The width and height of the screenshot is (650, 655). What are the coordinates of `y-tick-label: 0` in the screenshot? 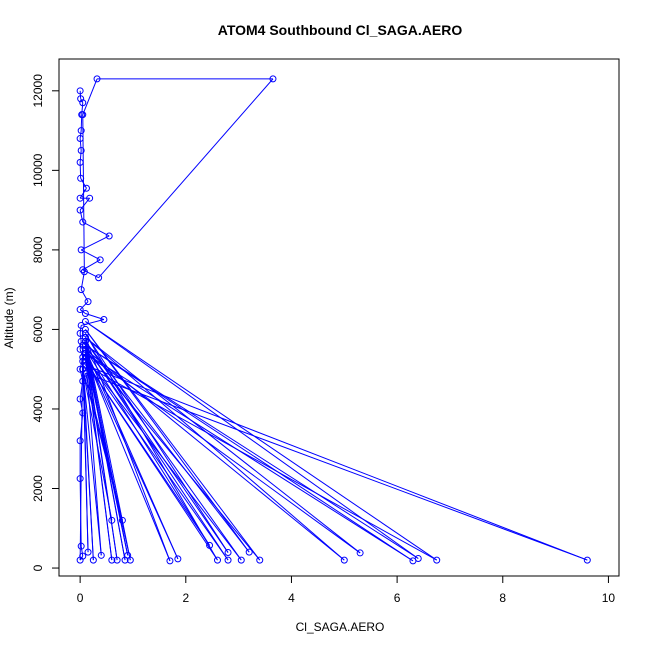 It's located at (38, 567).